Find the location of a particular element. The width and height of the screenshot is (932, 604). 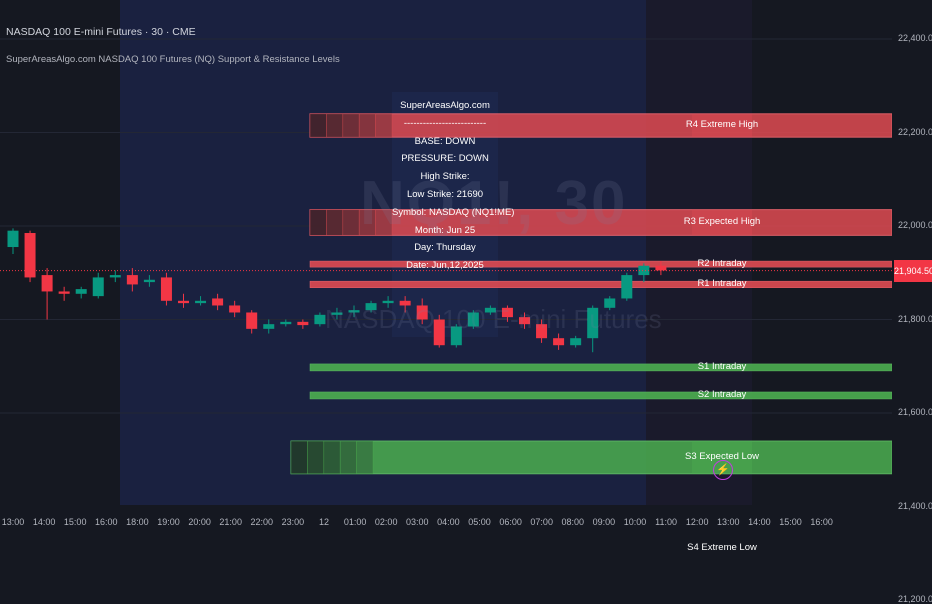

x-tick-label: 07:00 is located at coordinates (541, 522).